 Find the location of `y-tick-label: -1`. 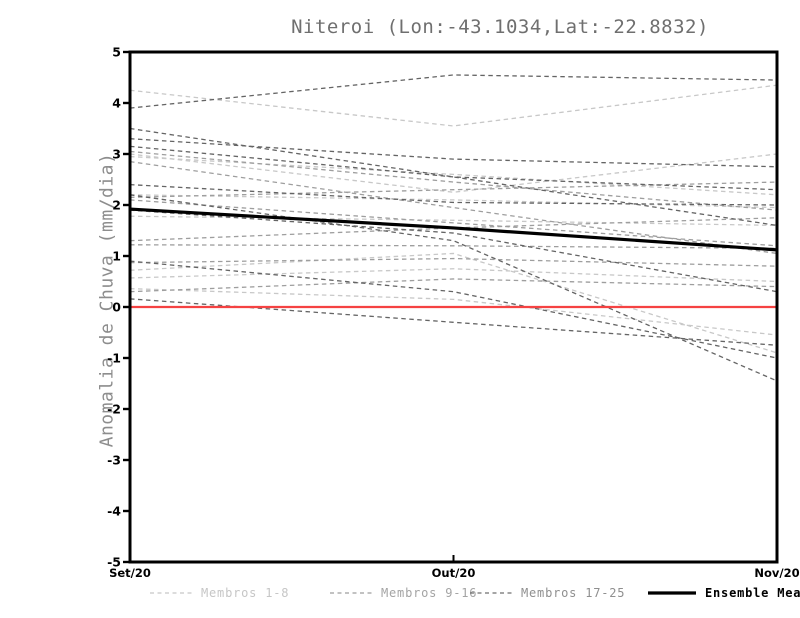

y-tick-label: -1 is located at coordinates (114, 358).